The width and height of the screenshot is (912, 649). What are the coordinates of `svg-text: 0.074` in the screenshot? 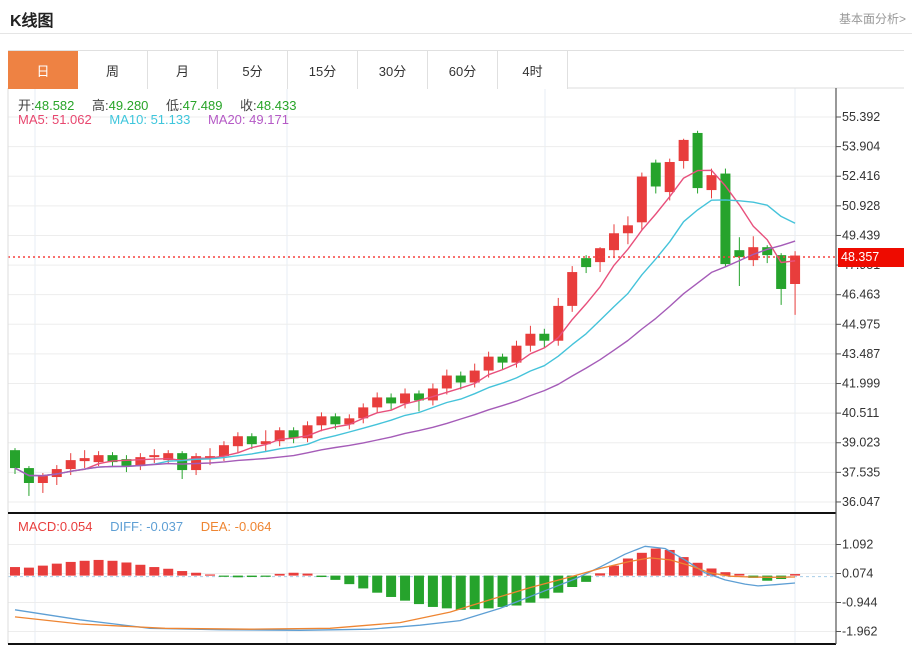 It's located at (857, 573).